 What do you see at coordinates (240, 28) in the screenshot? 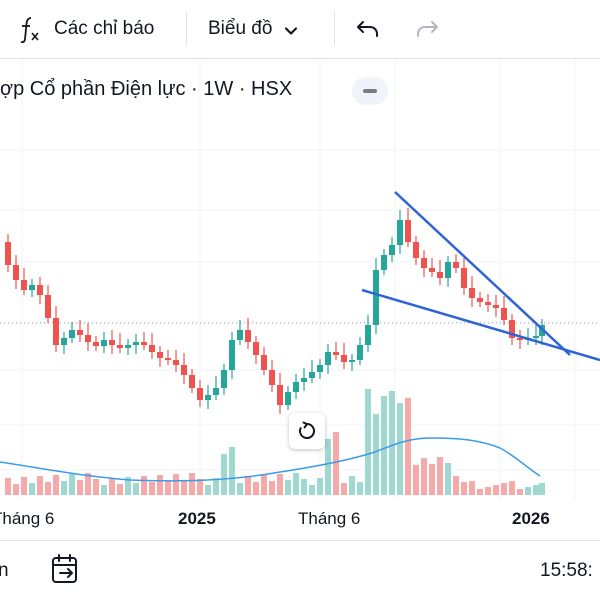
I see `chart-type-label: Biểu đồ` at bounding box center [240, 28].